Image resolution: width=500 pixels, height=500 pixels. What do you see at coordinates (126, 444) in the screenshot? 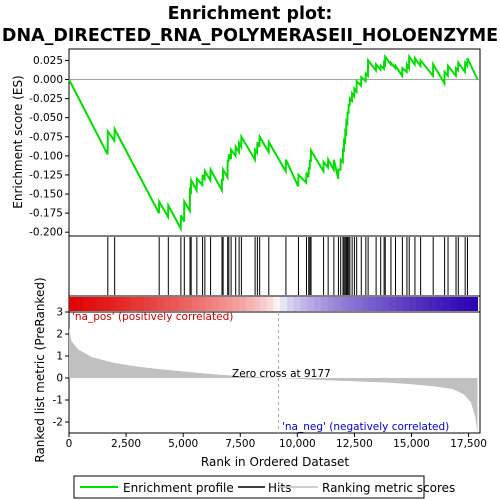
I see `x-tick-label: 2,500` at bounding box center [126, 444].